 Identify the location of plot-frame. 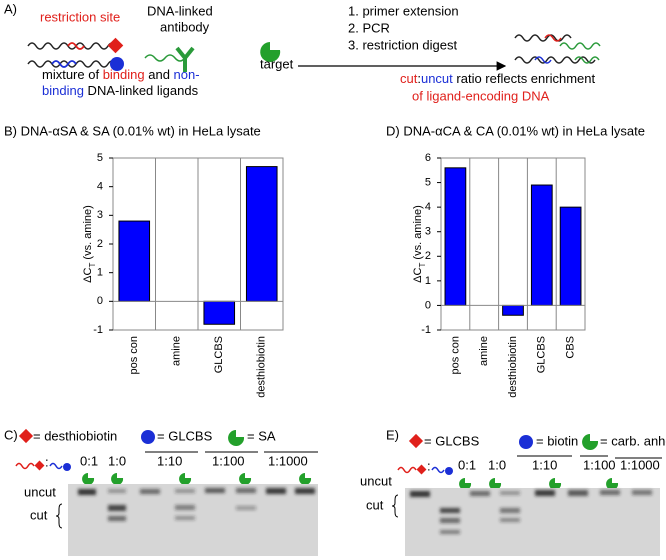
(513, 244).